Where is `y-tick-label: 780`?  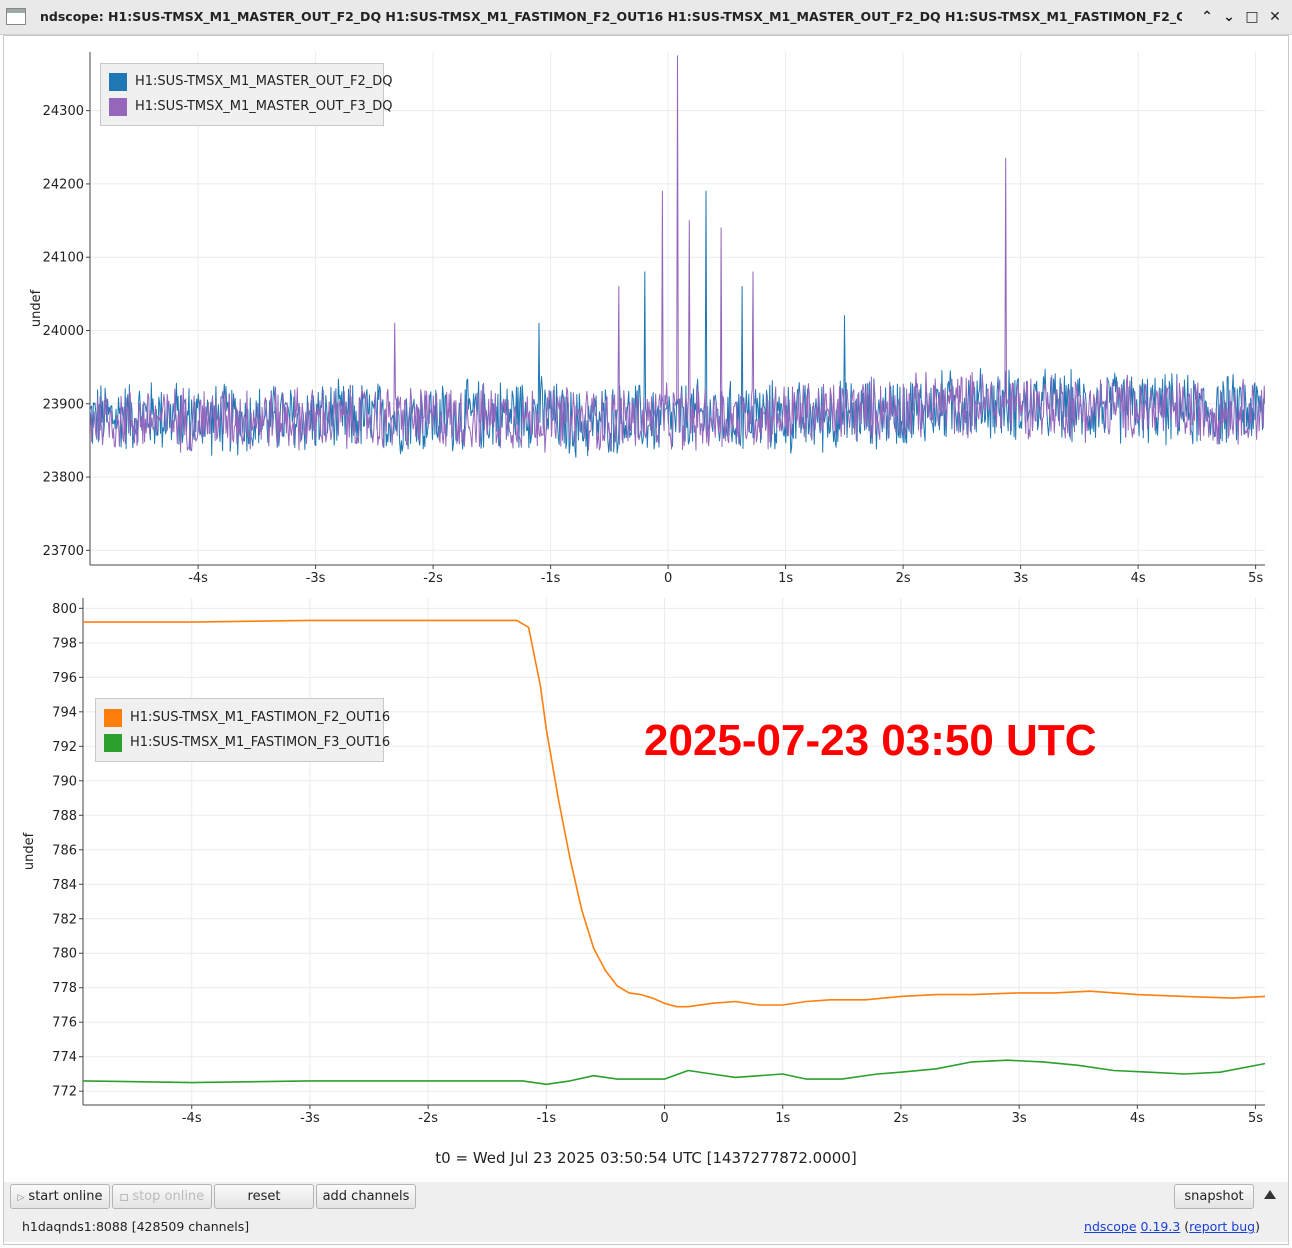
y-tick-label: 780 is located at coordinates (64, 954).